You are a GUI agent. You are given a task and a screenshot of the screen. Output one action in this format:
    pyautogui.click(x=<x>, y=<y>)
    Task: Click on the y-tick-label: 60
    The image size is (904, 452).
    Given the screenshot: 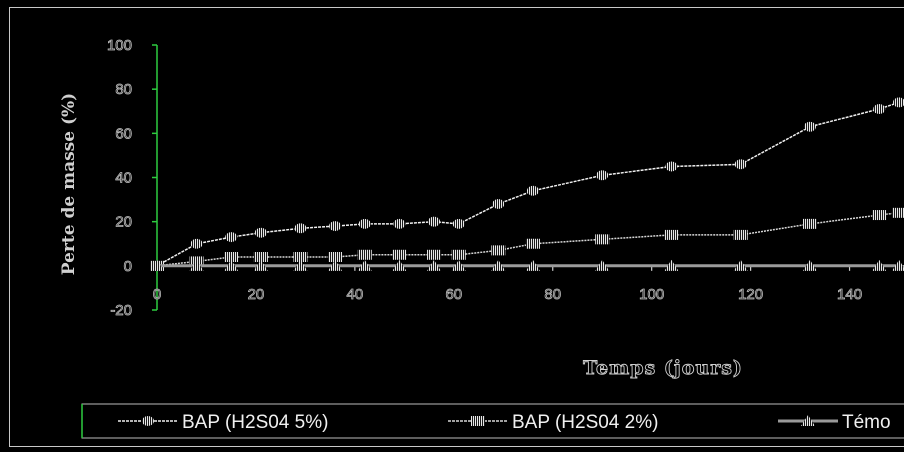 What is the action you would take?
    pyautogui.click(x=123, y=133)
    